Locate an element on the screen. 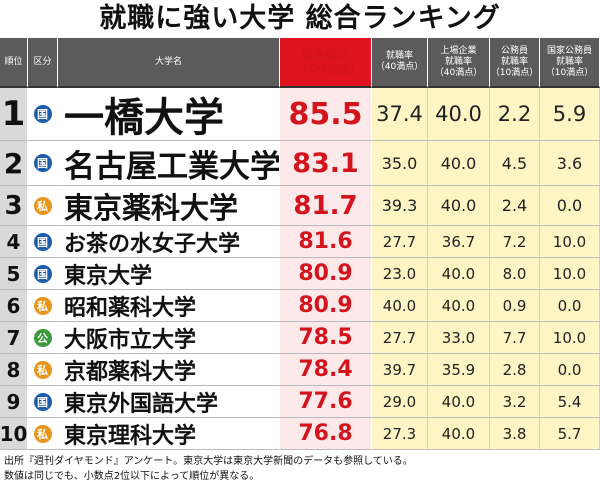 The height and width of the screenshot is (486, 600). score-cell: 76.8 is located at coordinates (326, 434).